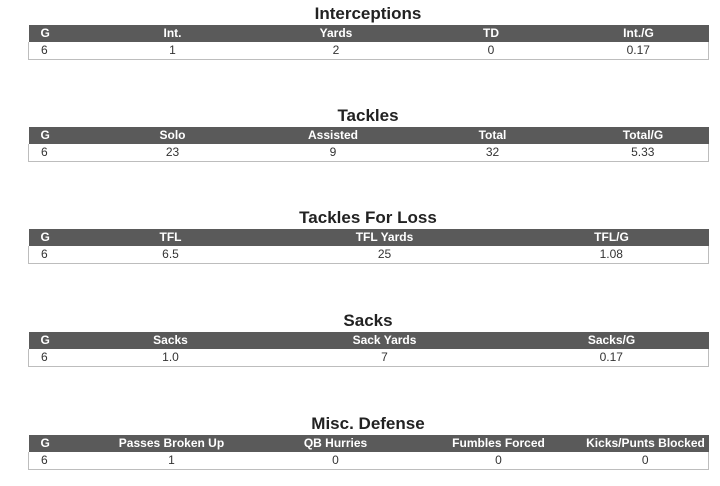 The width and height of the screenshot is (720, 486). What do you see at coordinates (170, 340) in the screenshot?
I see `column-header: Sacks` at bounding box center [170, 340].